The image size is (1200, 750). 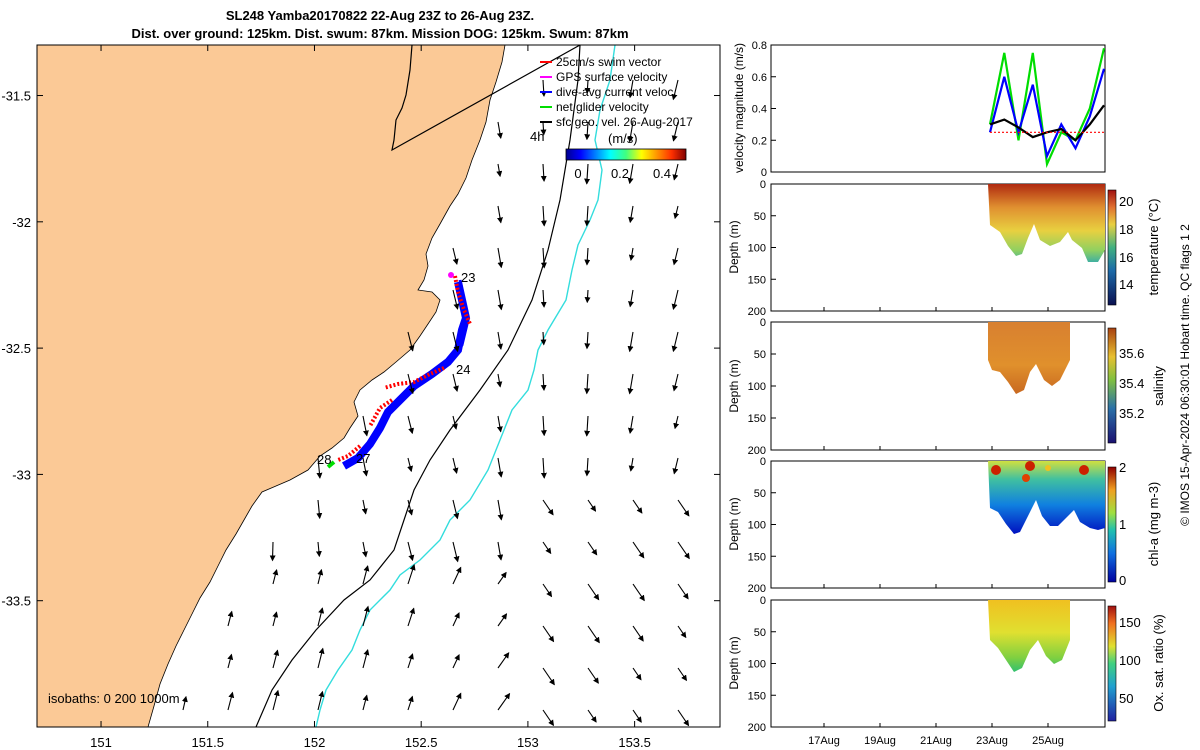 I want to click on oxygen-colorbar, so click(x=1112, y=663).